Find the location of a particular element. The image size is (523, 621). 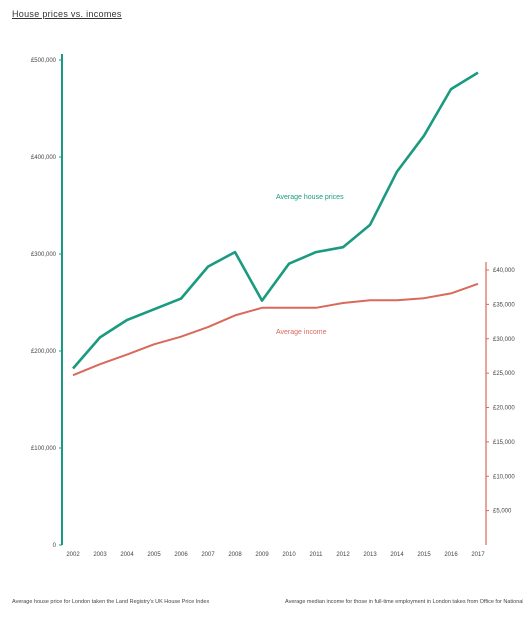

x-tick-label: 2016 is located at coordinates (451, 555).